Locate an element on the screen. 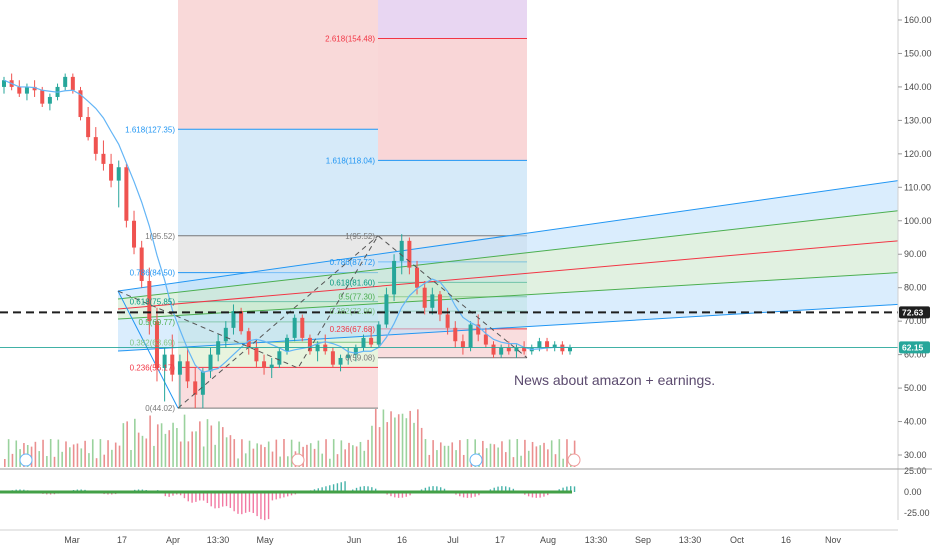  fib-level-label: 0.786(84.50) is located at coordinates (153, 273).